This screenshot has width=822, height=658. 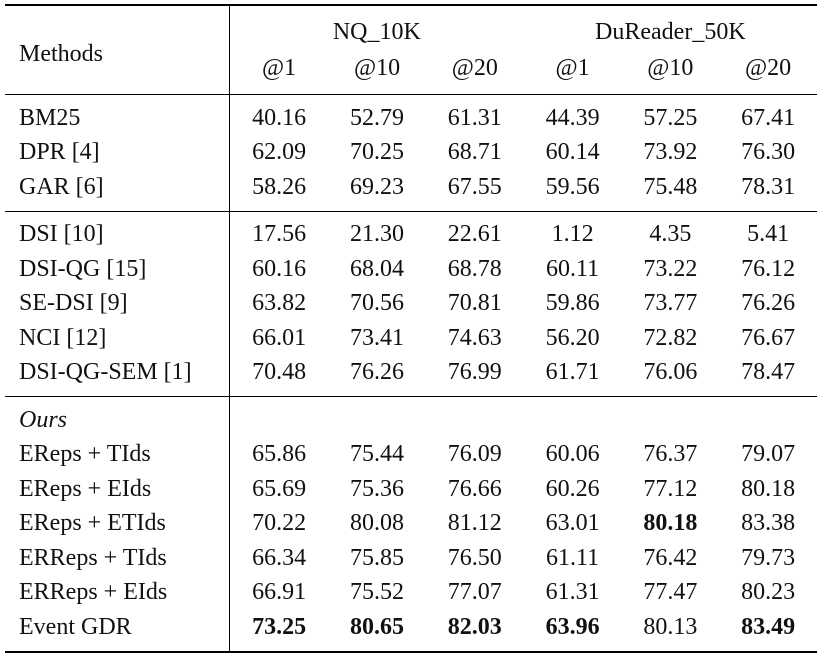 What do you see at coordinates (768, 115) in the screenshot?
I see `score-cell: 67.41` at bounding box center [768, 115].